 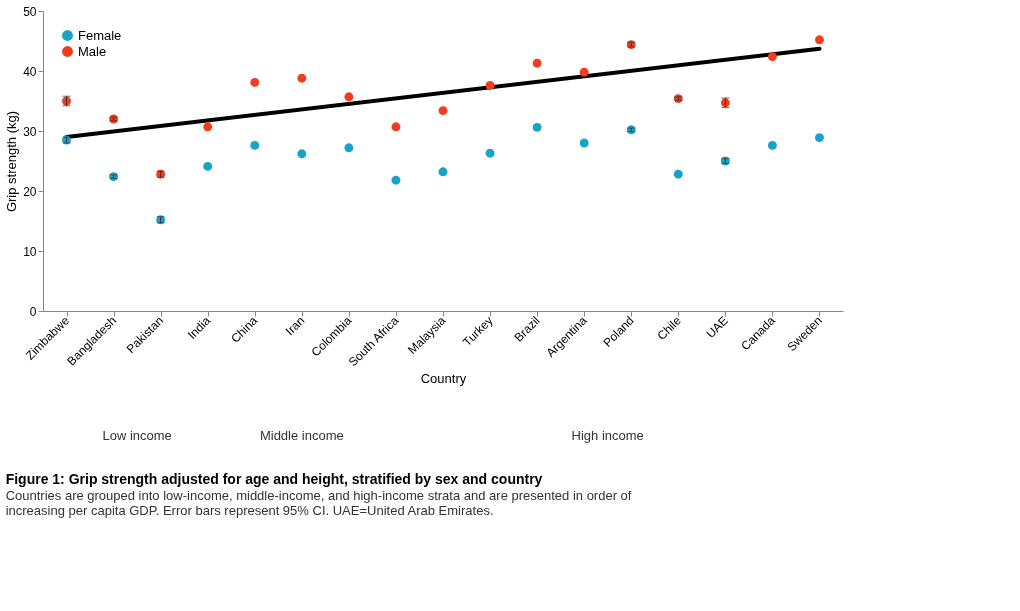 What do you see at coordinates (33, 311) in the screenshot?
I see `y-tick-label: 0` at bounding box center [33, 311].